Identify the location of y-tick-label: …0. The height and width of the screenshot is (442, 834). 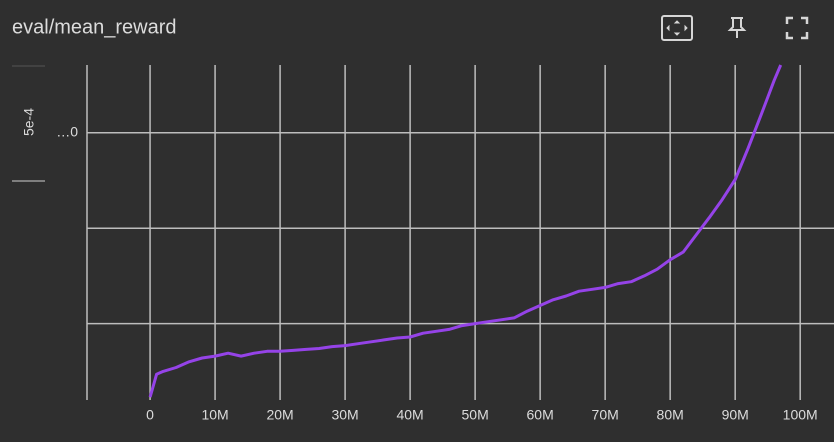
(67, 131).